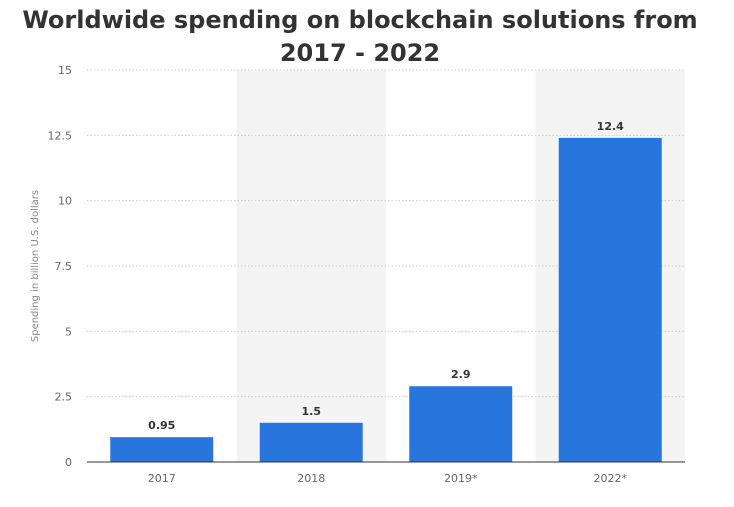  I want to click on y-tick-label: 0, so click(68, 462).